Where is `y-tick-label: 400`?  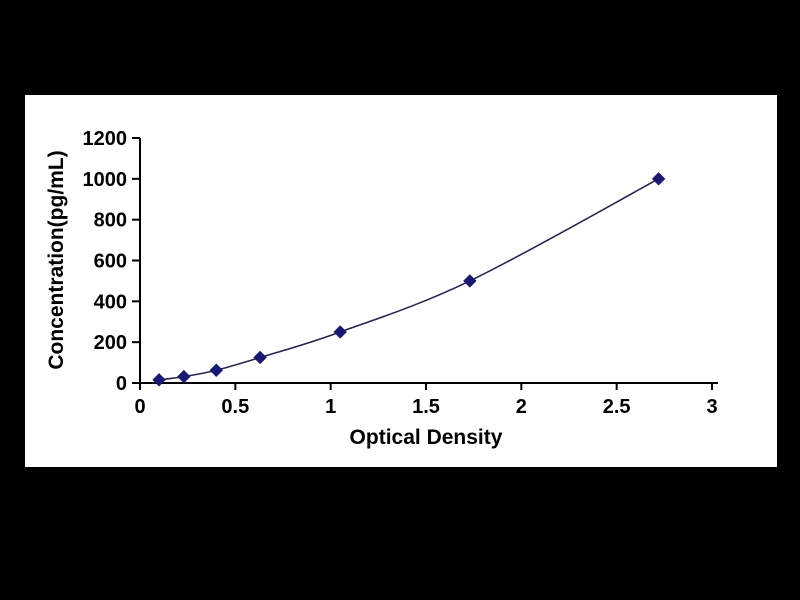
y-tick-label: 400 is located at coordinates (110, 302).